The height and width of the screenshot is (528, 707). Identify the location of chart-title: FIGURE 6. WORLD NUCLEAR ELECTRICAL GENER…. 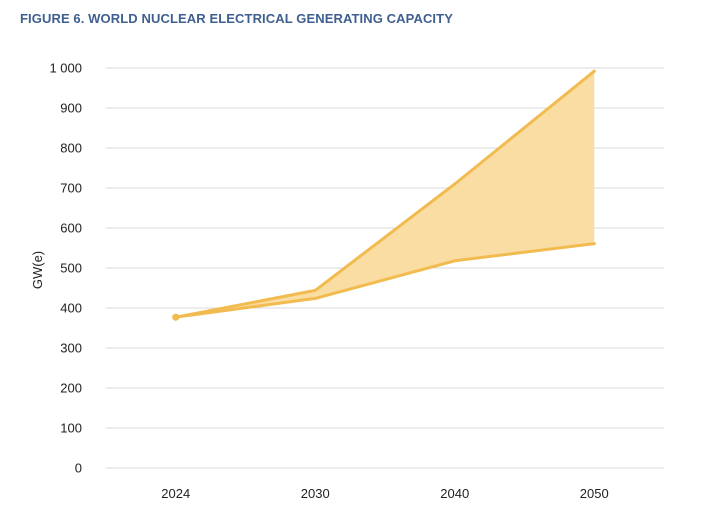
(236, 18).